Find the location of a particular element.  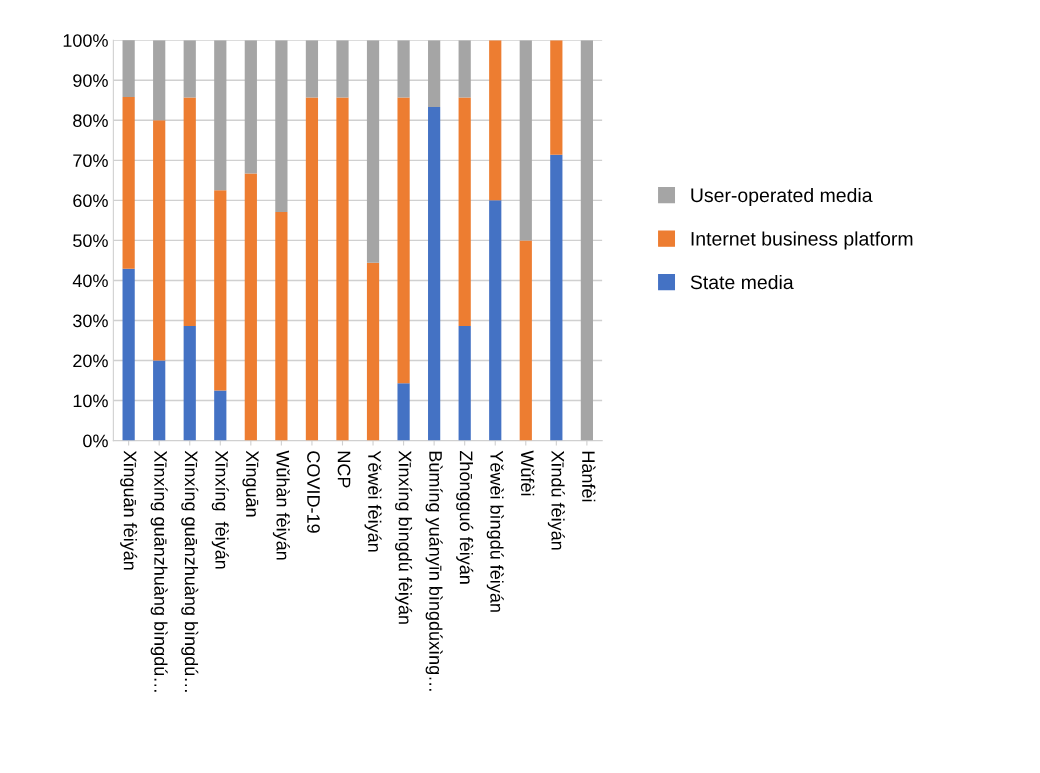

x-tick-label: Zhōngguó fèiyán is located at coordinates (465, 517).